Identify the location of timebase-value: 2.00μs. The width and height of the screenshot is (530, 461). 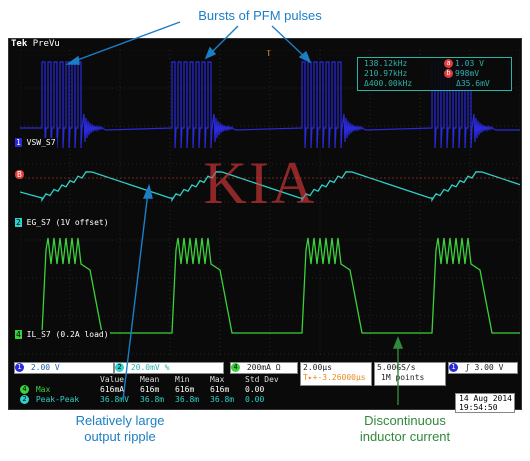
(317, 367).